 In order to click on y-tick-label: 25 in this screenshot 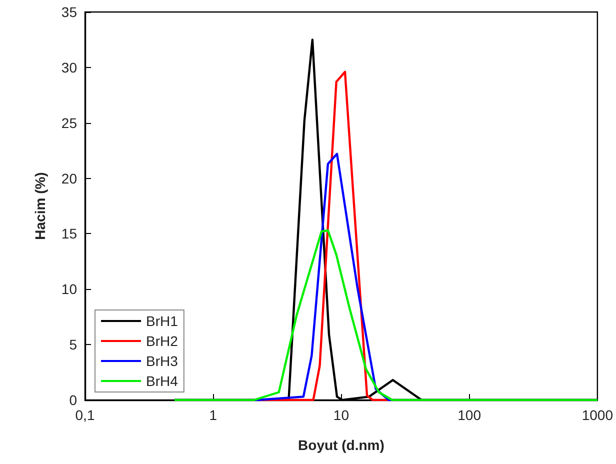, I will do `click(69, 122)`.